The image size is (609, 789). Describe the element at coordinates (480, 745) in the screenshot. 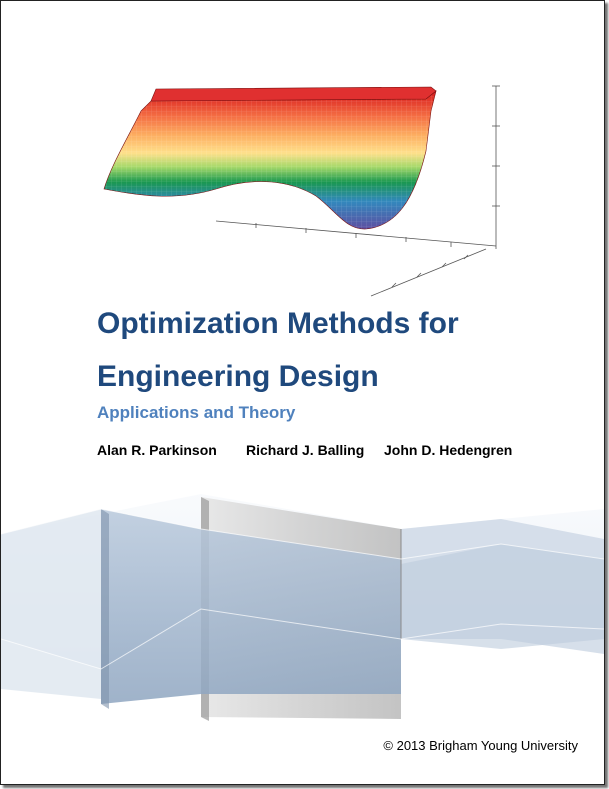

I see `copyright-notice: © 2013 Brigham Young University` at that location.